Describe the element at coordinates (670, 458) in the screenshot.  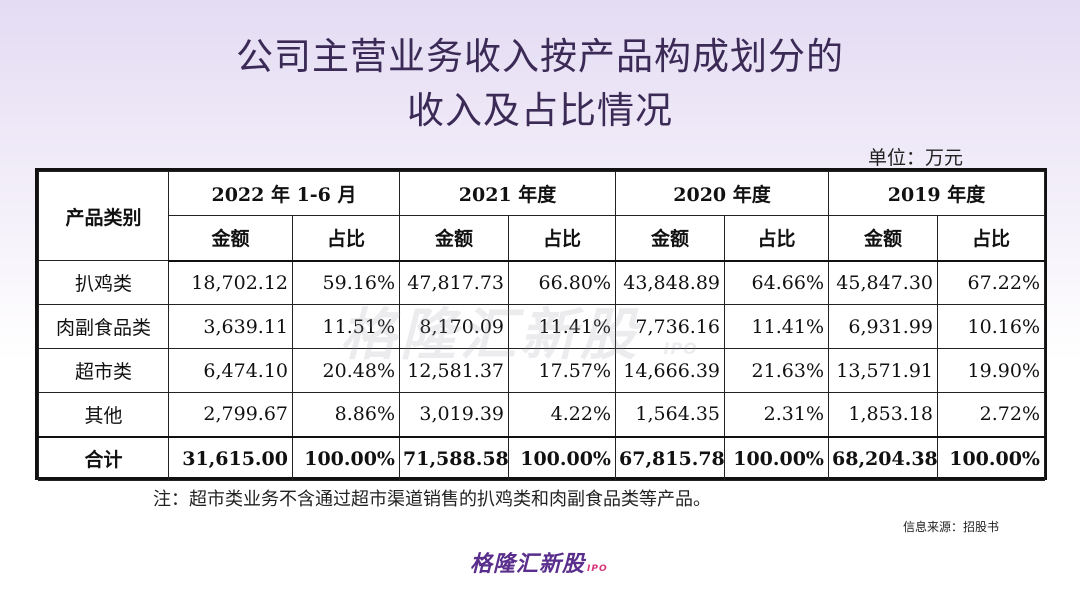
I see `amount-cell: 67,815.78` at that location.